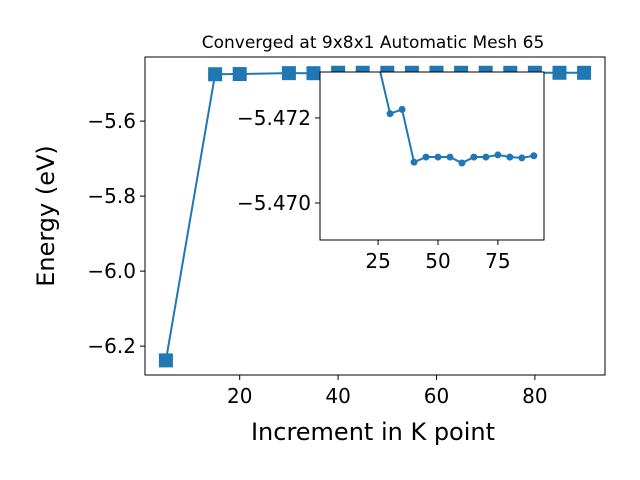  Describe the element at coordinates (437, 261) in the screenshot. I see `x-tick-label: 50` at that location.